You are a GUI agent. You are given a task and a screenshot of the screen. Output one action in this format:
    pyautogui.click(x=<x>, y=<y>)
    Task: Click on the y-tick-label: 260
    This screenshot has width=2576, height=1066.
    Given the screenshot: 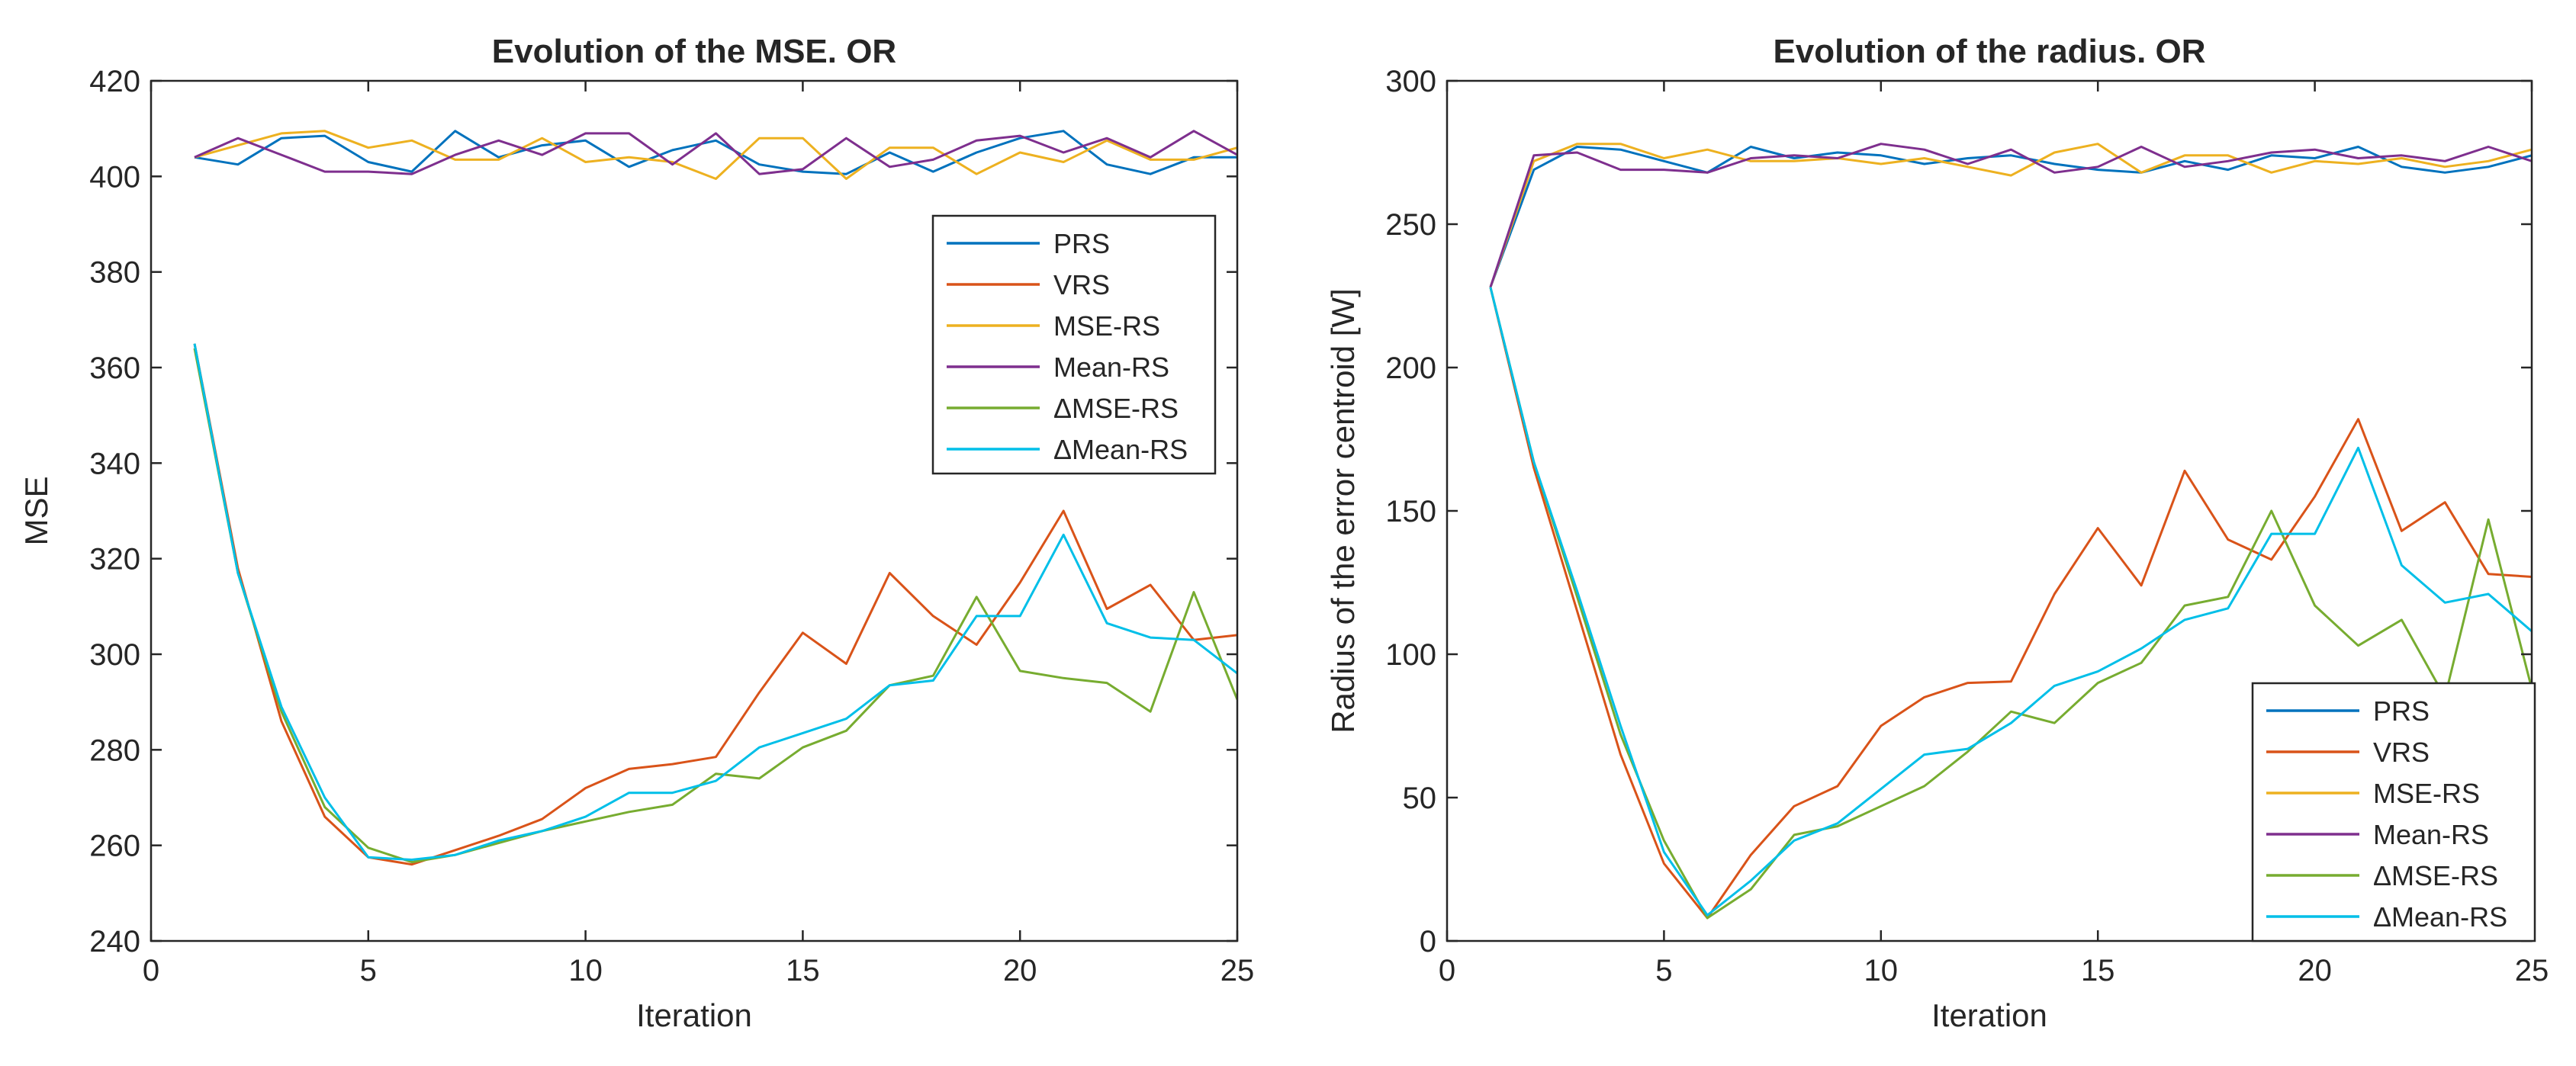 What is the action you would take?
    pyautogui.click(x=115, y=846)
    